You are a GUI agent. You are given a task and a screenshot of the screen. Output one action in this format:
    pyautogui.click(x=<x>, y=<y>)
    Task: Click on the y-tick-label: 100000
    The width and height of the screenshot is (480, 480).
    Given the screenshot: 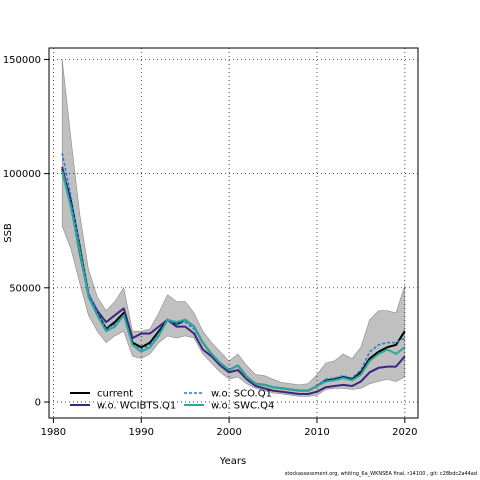 What is the action you would take?
    pyautogui.click(x=22, y=174)
    